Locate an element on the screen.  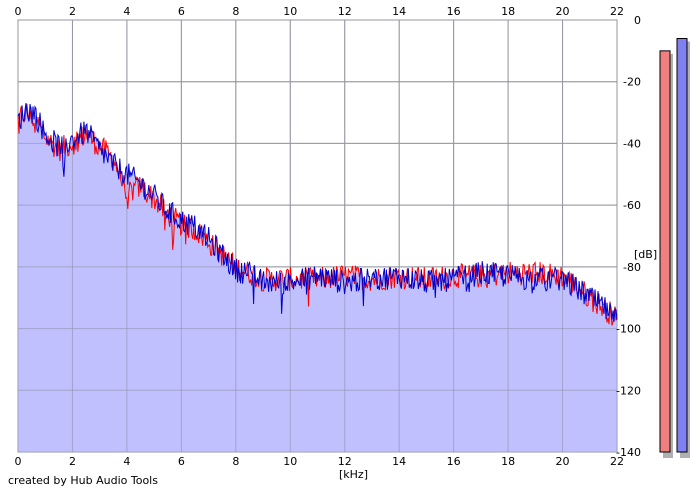
x-tick-label-top: 18 is located at coordinates (508, 11).